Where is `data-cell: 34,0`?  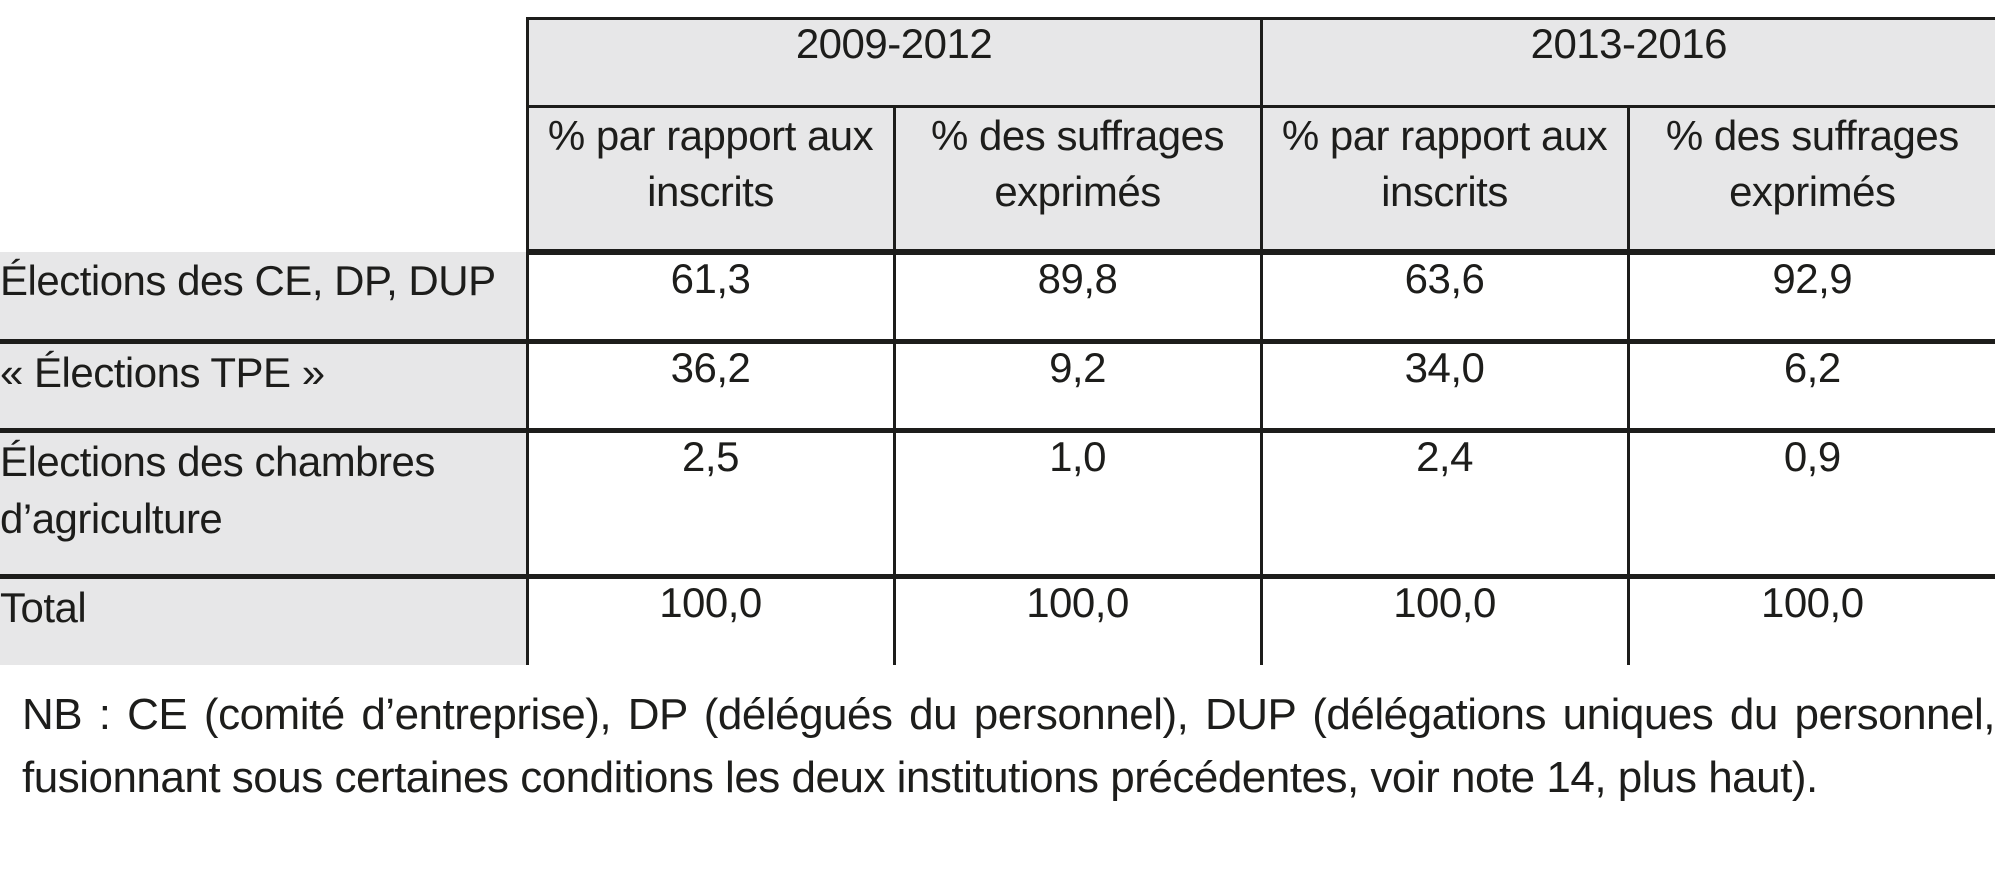 data-cell: 34,0 is located at coordinates (1444, 387).